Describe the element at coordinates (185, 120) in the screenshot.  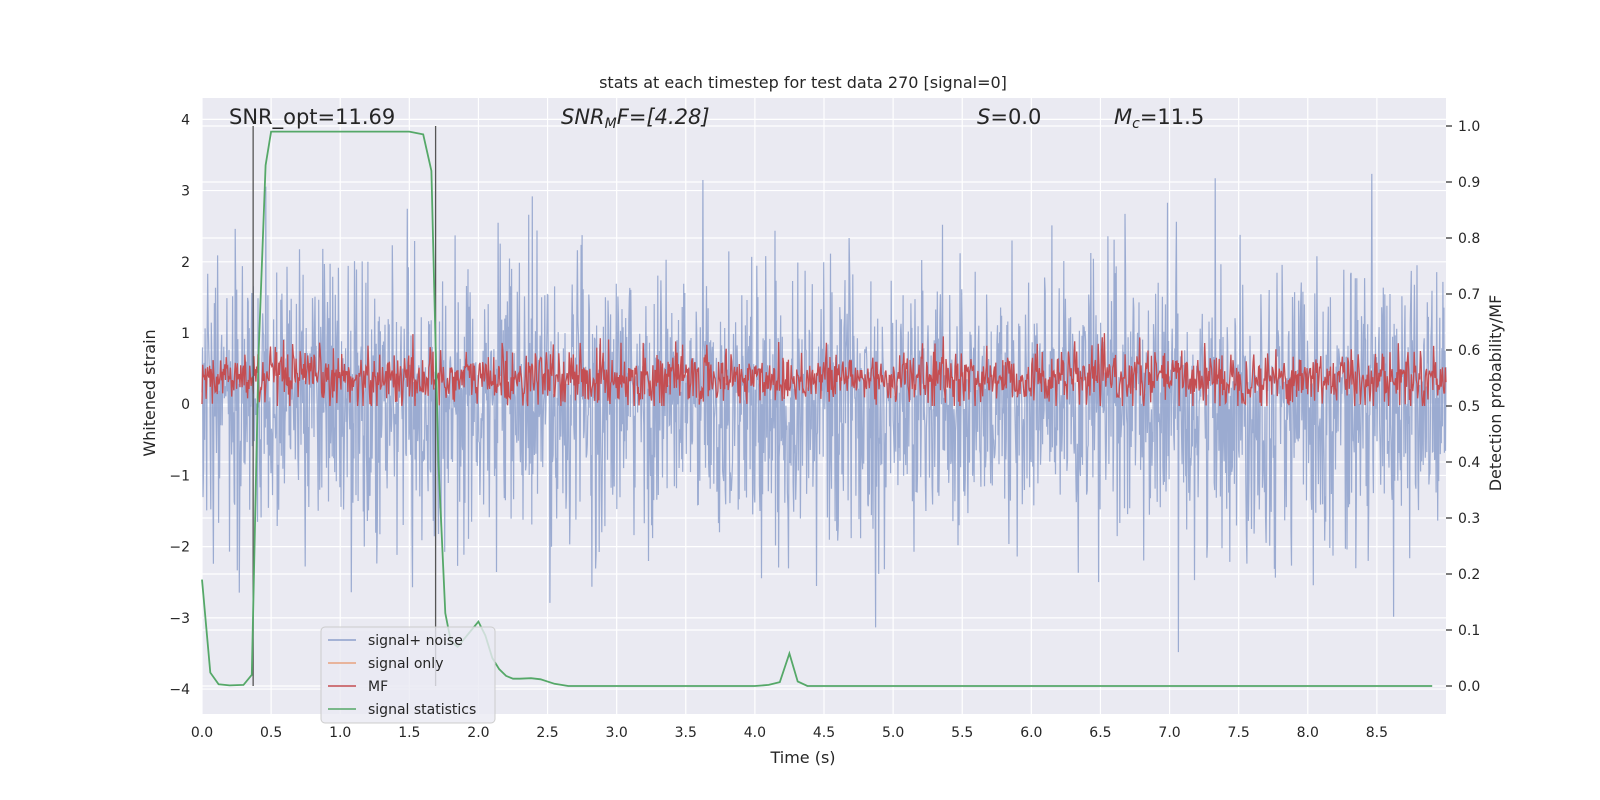
I see `y-tick-label: 4` at that location.